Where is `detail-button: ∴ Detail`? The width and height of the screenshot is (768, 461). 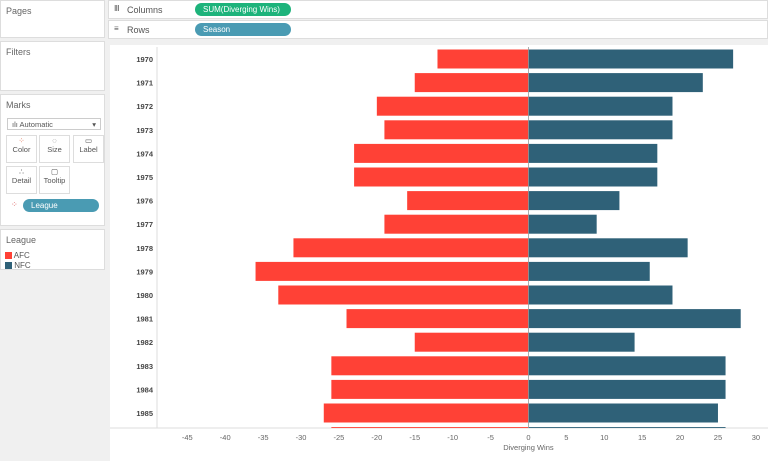 detail-button: ∴ Detail is located at coordinates (21, 180).